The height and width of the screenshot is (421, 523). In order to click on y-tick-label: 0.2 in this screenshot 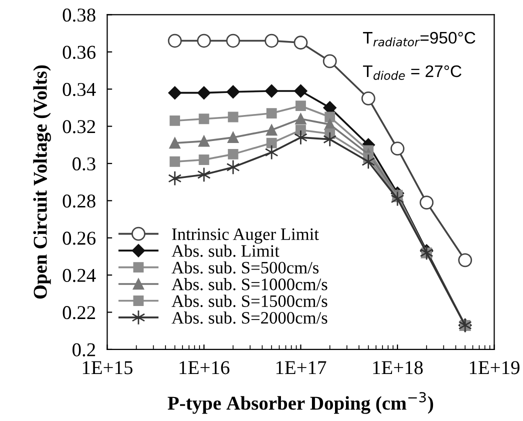, I will do `click(84, 349)`.